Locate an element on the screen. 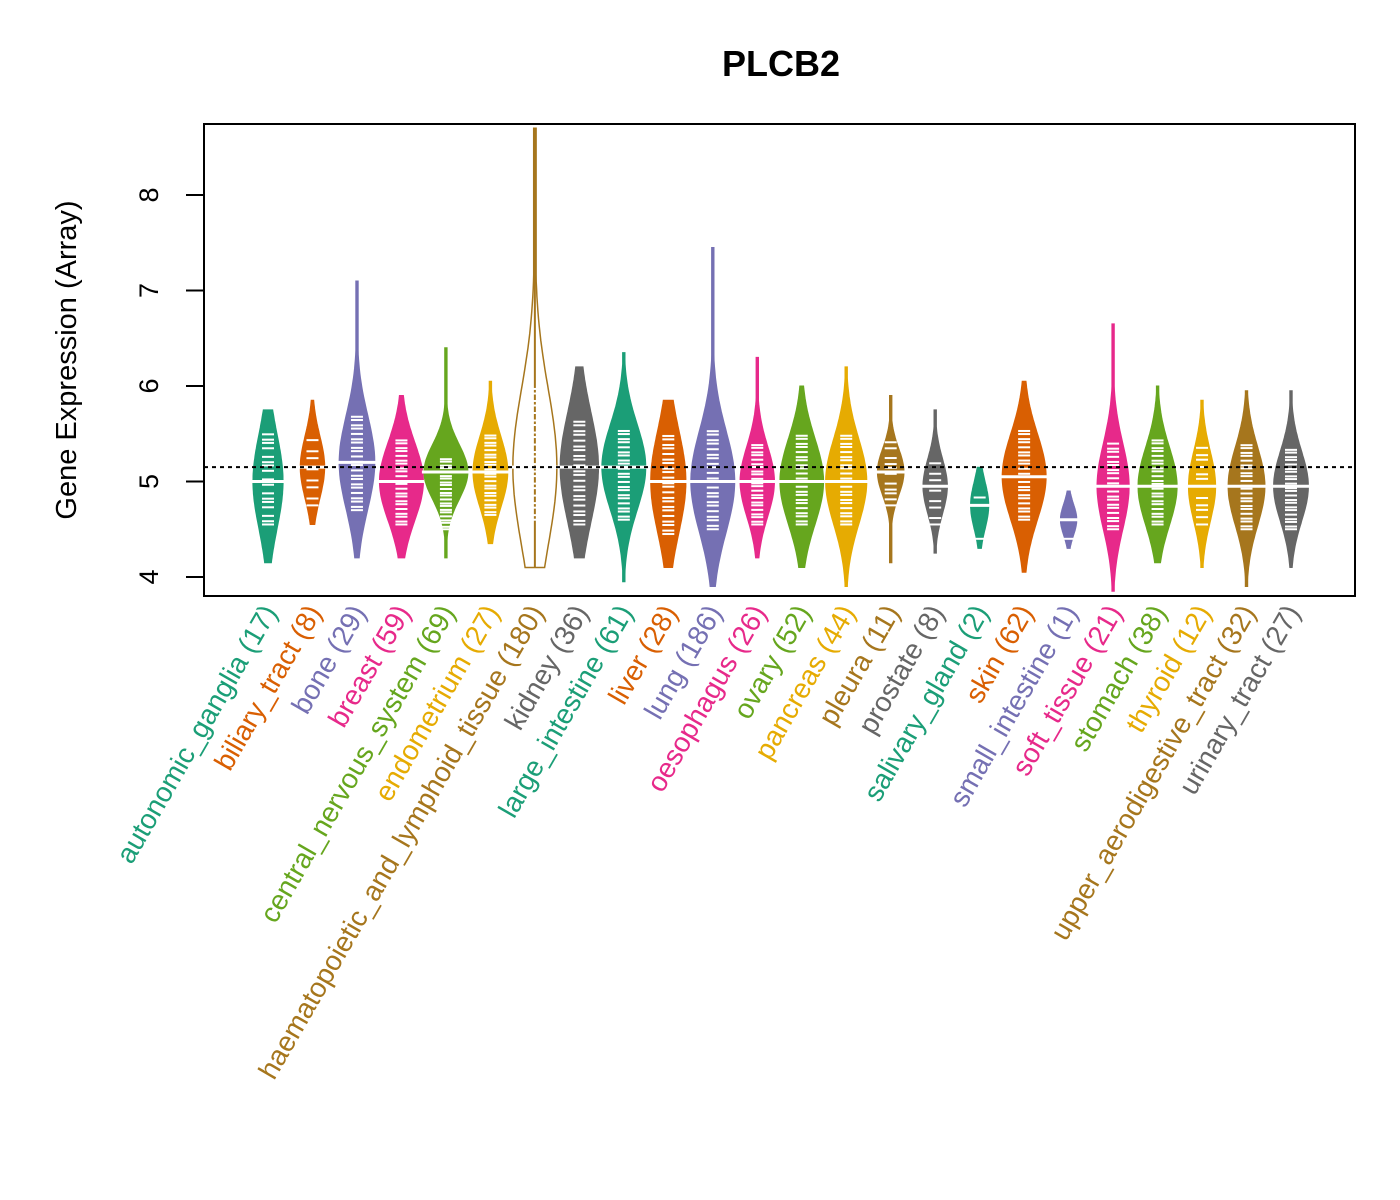  violin-pancreas is located at coordinates (846, 476).